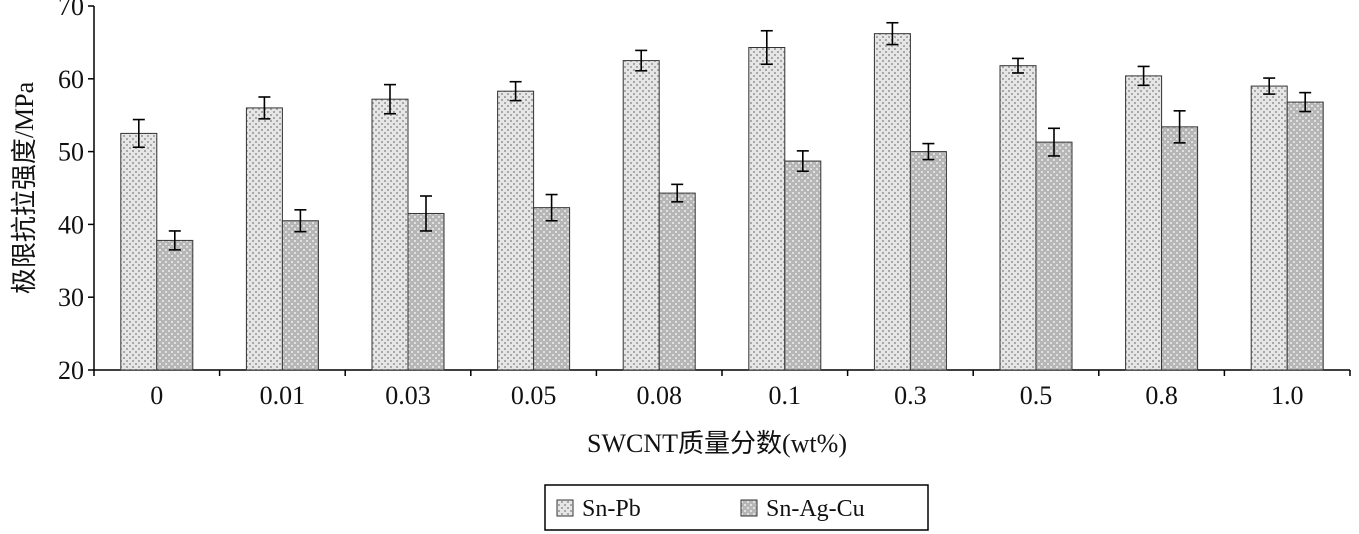  I want to click on legend-box, so click(736, 507).